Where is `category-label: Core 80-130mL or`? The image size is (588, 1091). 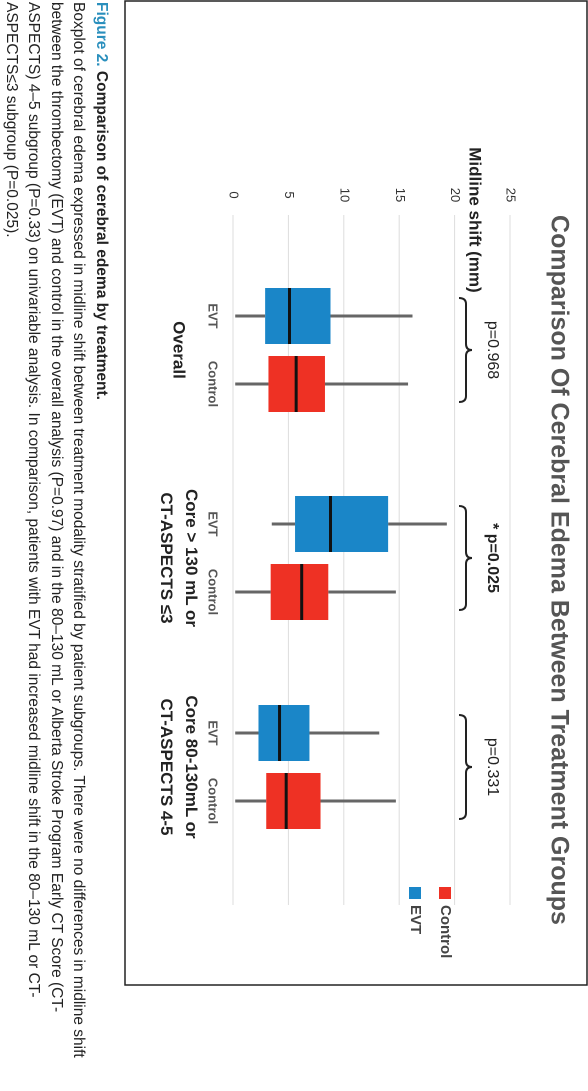 category-label: Core 80-130mL or is located at coordinates (191, 767).